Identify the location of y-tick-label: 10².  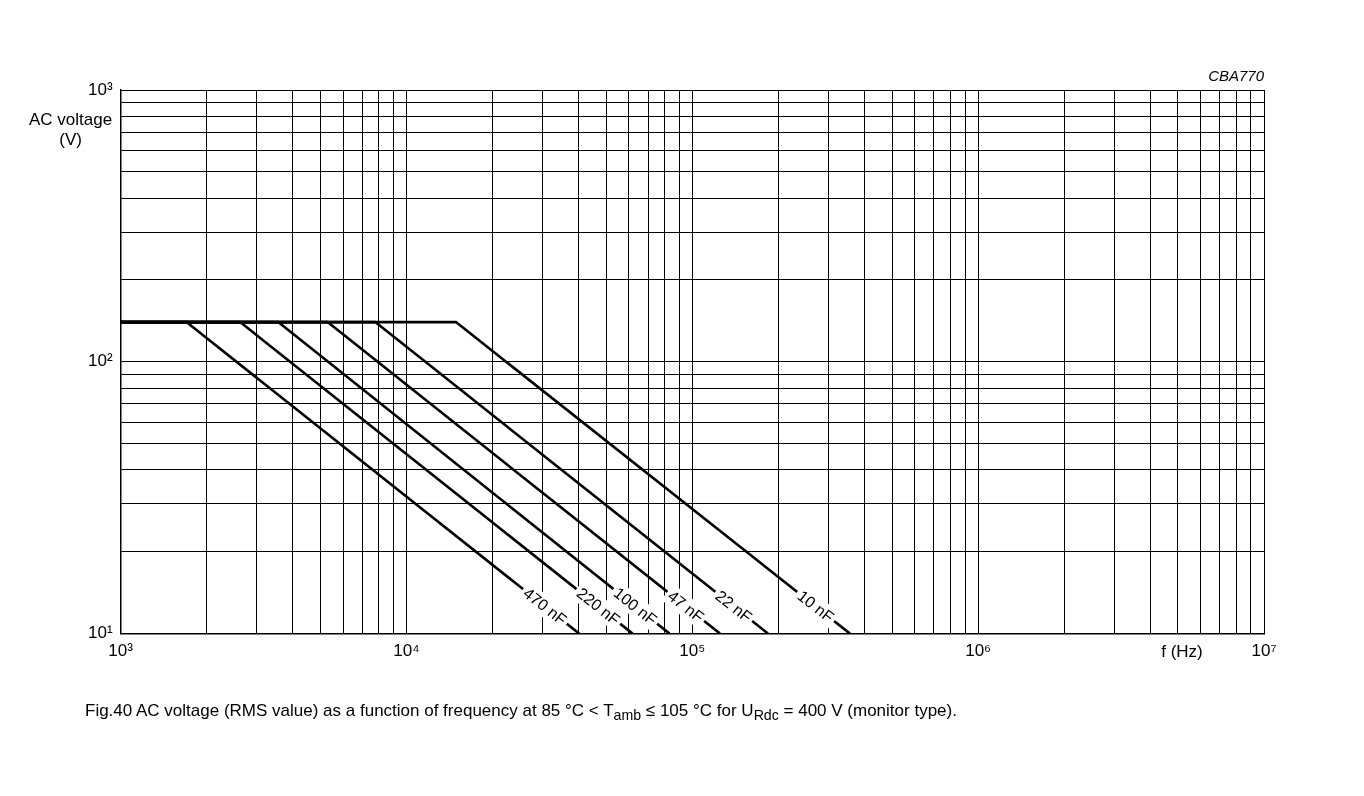
(100, 361).